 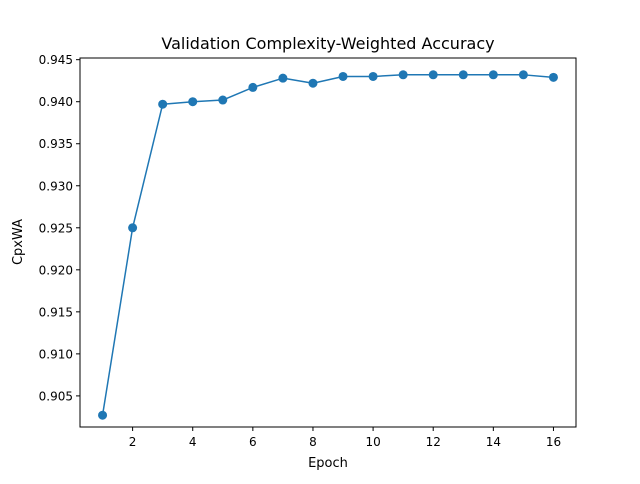 I want to click on x-tick-label: 2, so click(x=133, y=442).